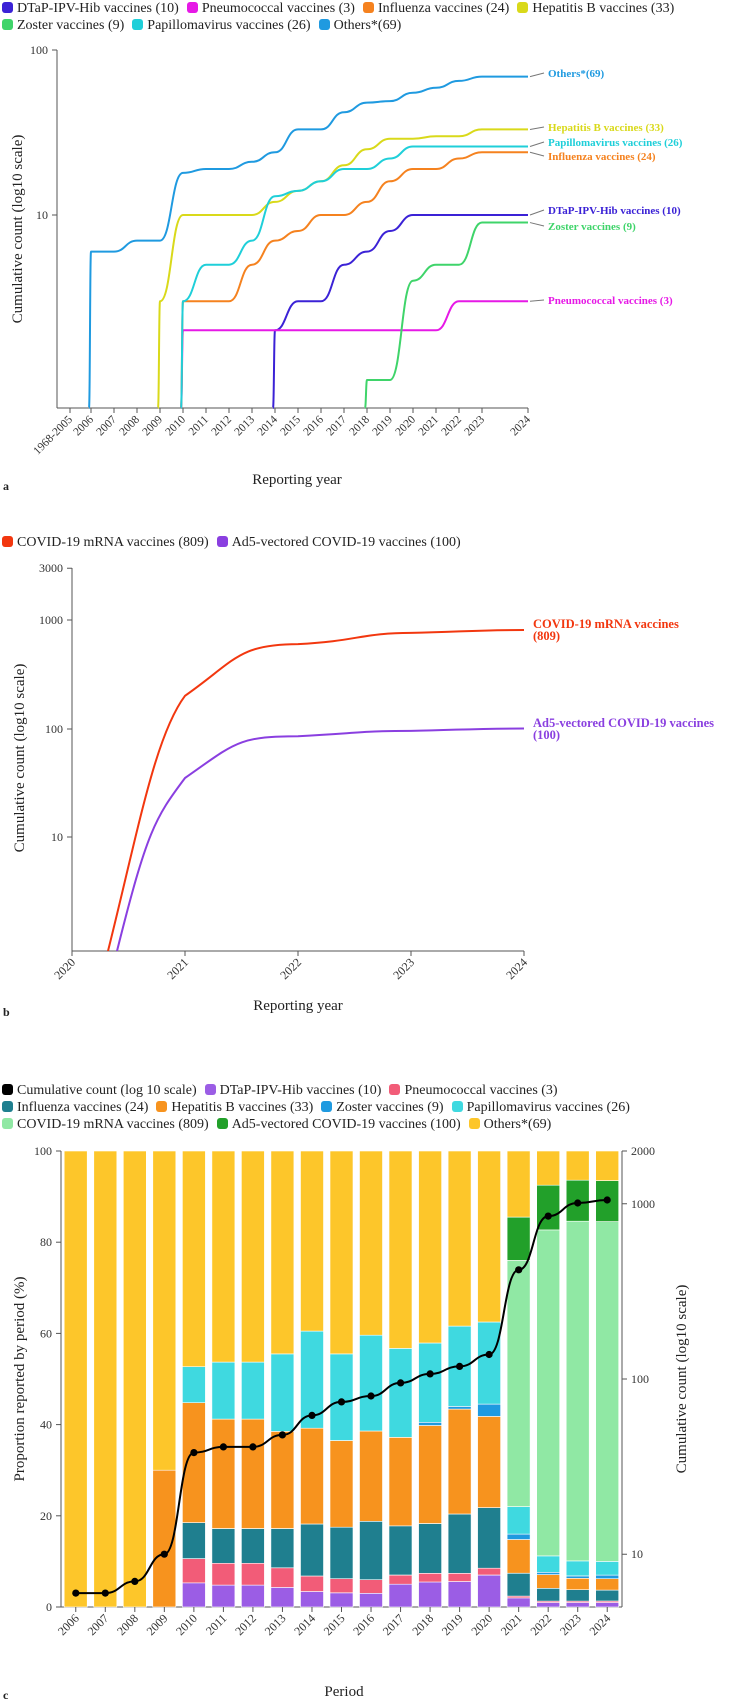  What do you see at coordinates (334, 1624) in the screenshot?
I see `x-tick-label: 2015` at bounding box center [334, 1624].